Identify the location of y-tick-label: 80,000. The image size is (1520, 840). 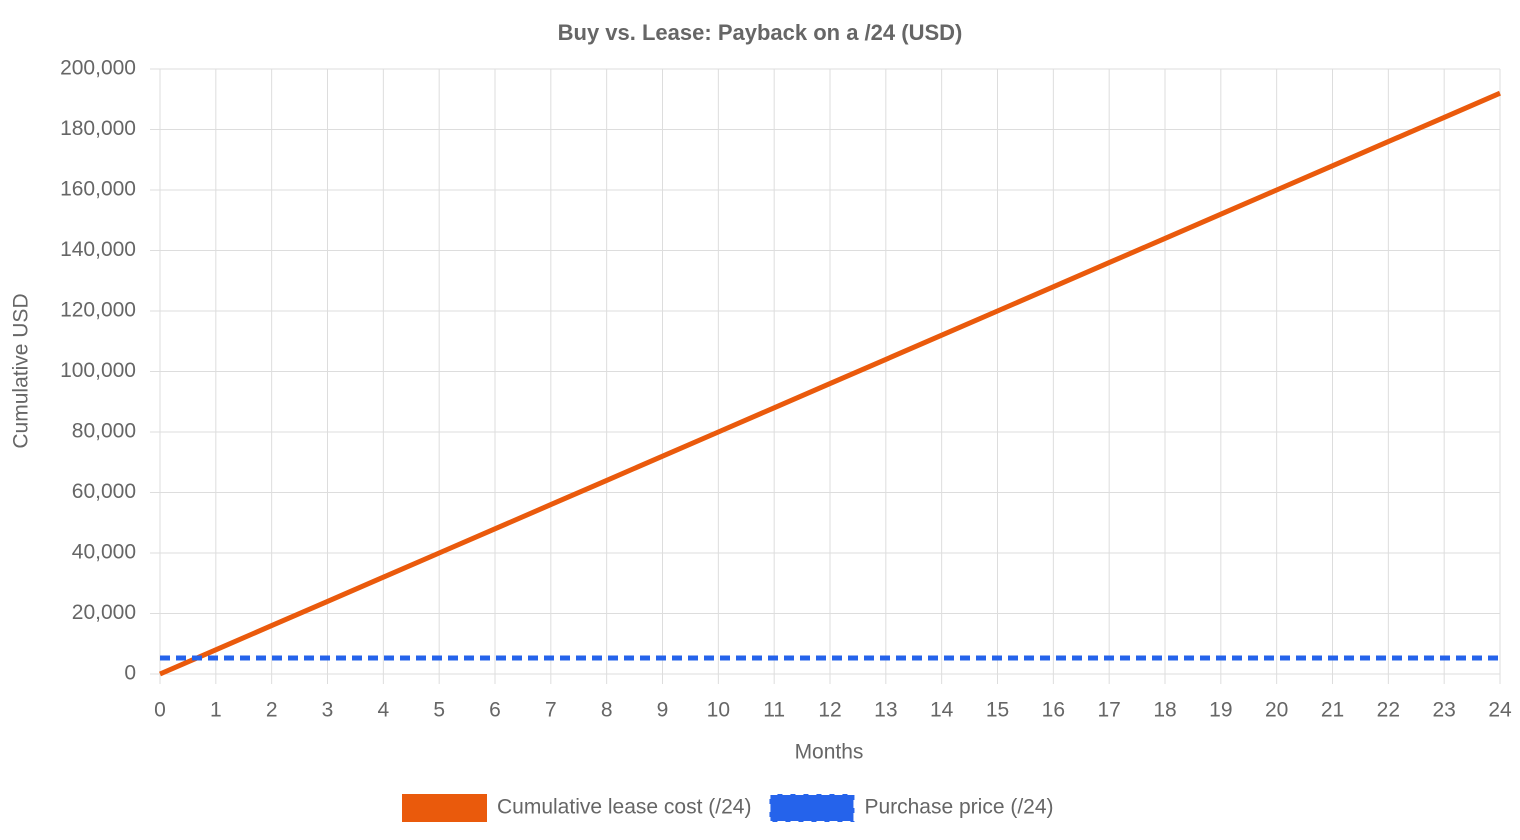
(104, 431).